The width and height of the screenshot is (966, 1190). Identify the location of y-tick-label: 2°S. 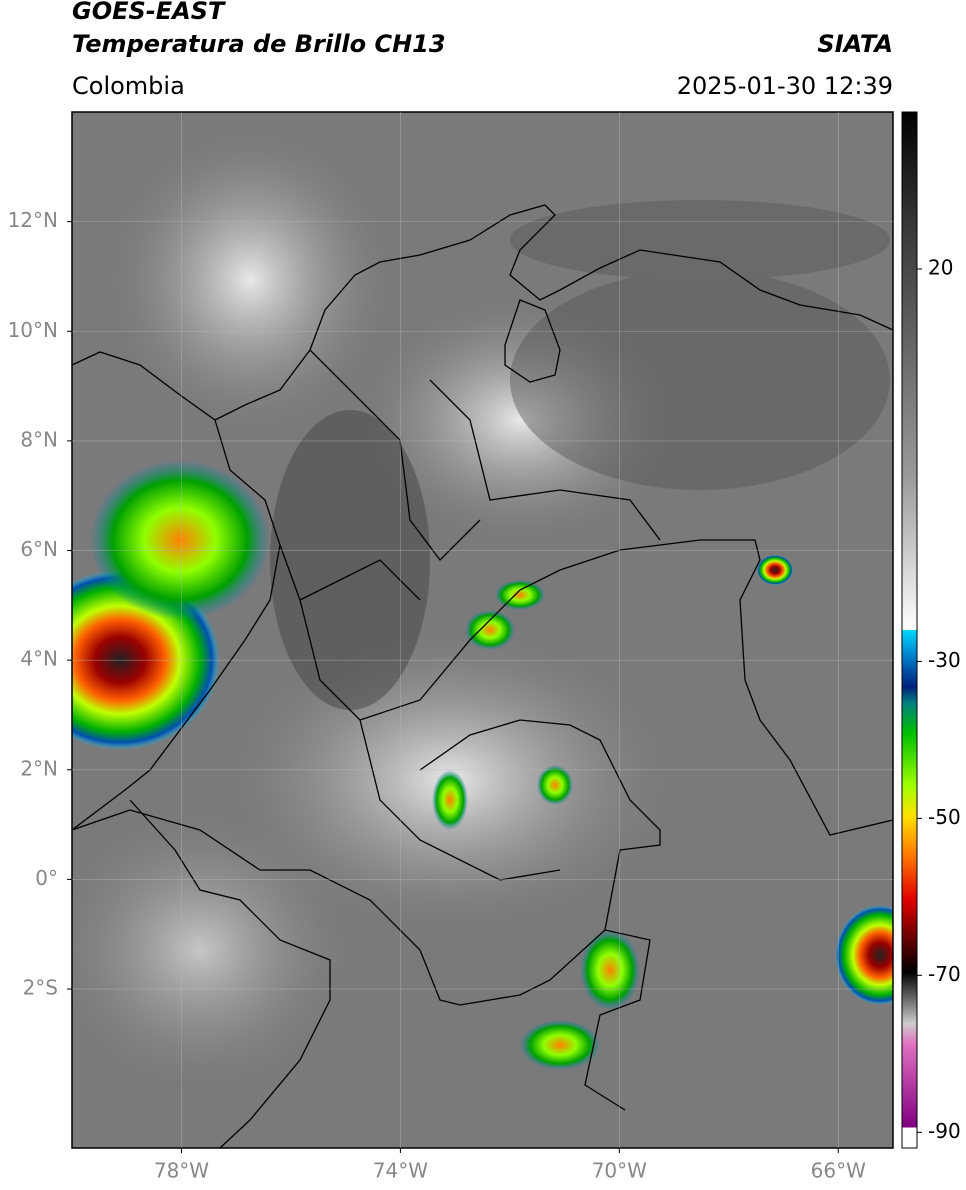
(40, 988).